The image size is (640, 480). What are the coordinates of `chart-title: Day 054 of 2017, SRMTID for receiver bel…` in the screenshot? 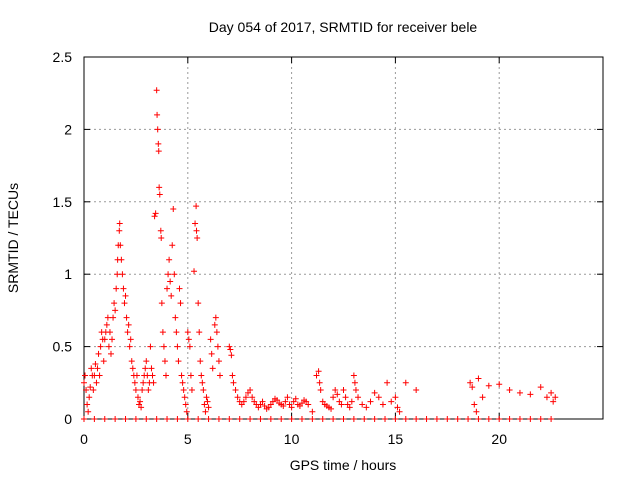 It's located at (343, 27).